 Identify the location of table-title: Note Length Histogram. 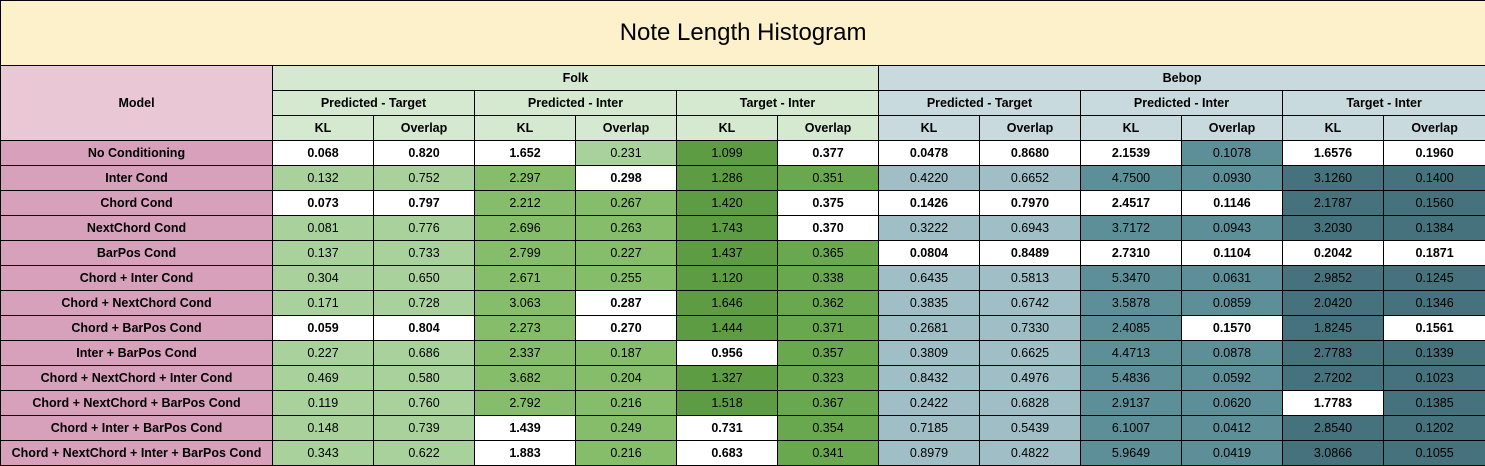
(743, 33).